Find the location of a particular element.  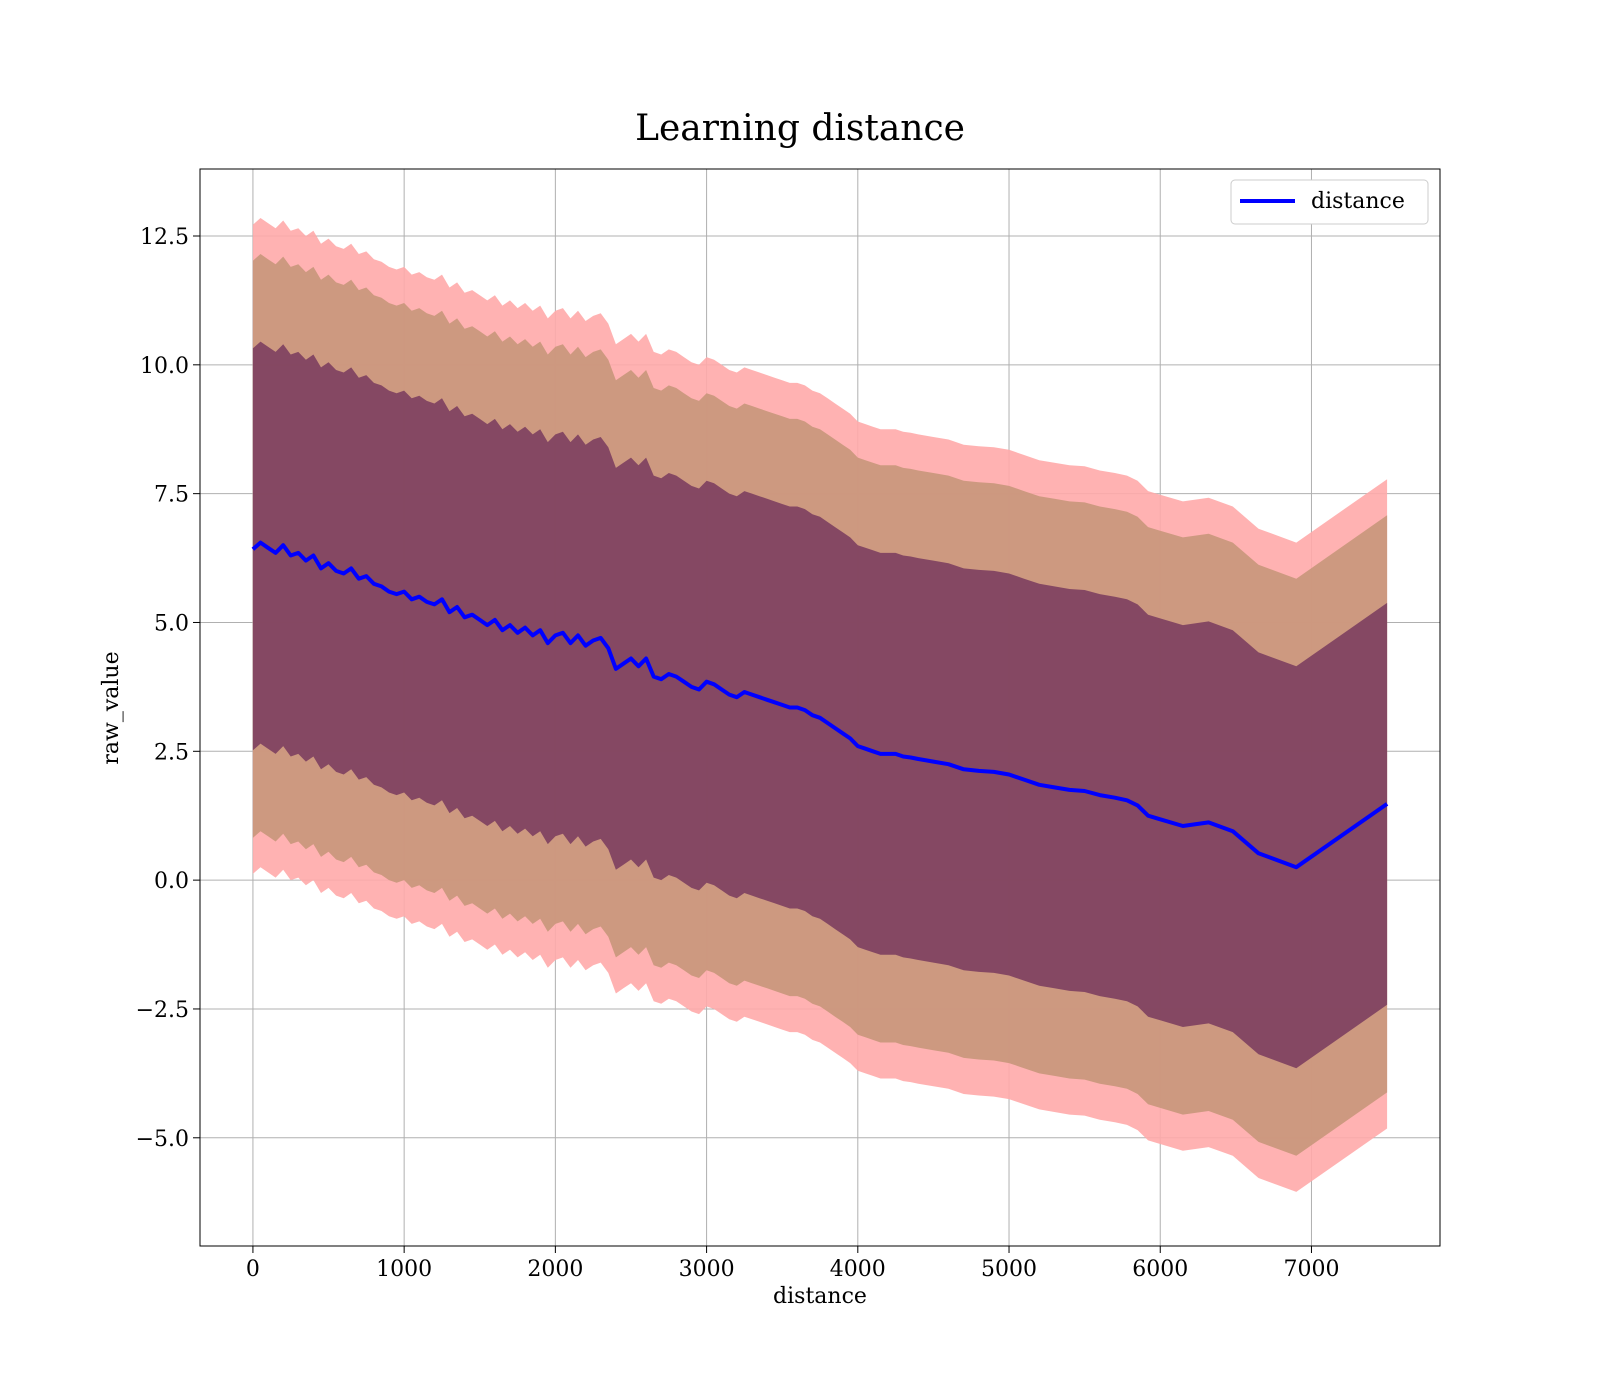

x-tick-label: 2000 is located at coordinates (555, 1269).